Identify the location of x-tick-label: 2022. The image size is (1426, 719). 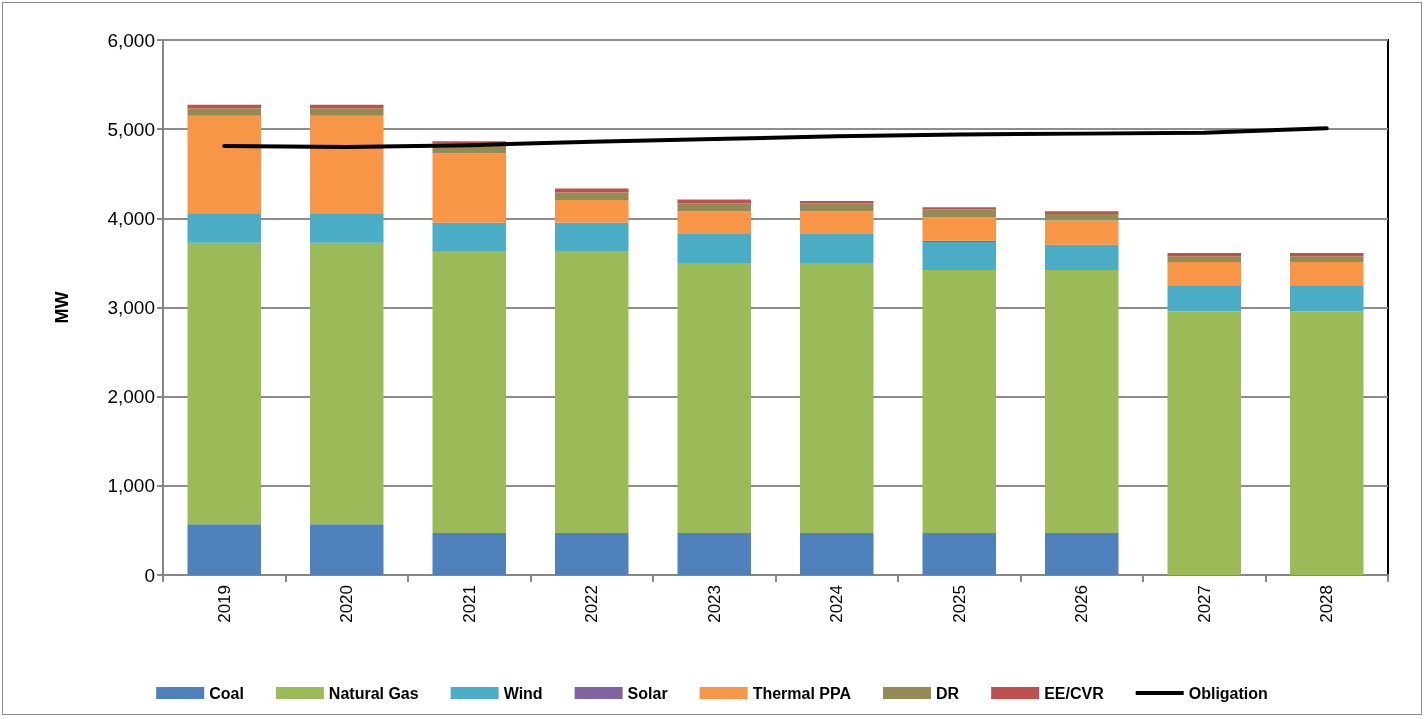
(592, 604).